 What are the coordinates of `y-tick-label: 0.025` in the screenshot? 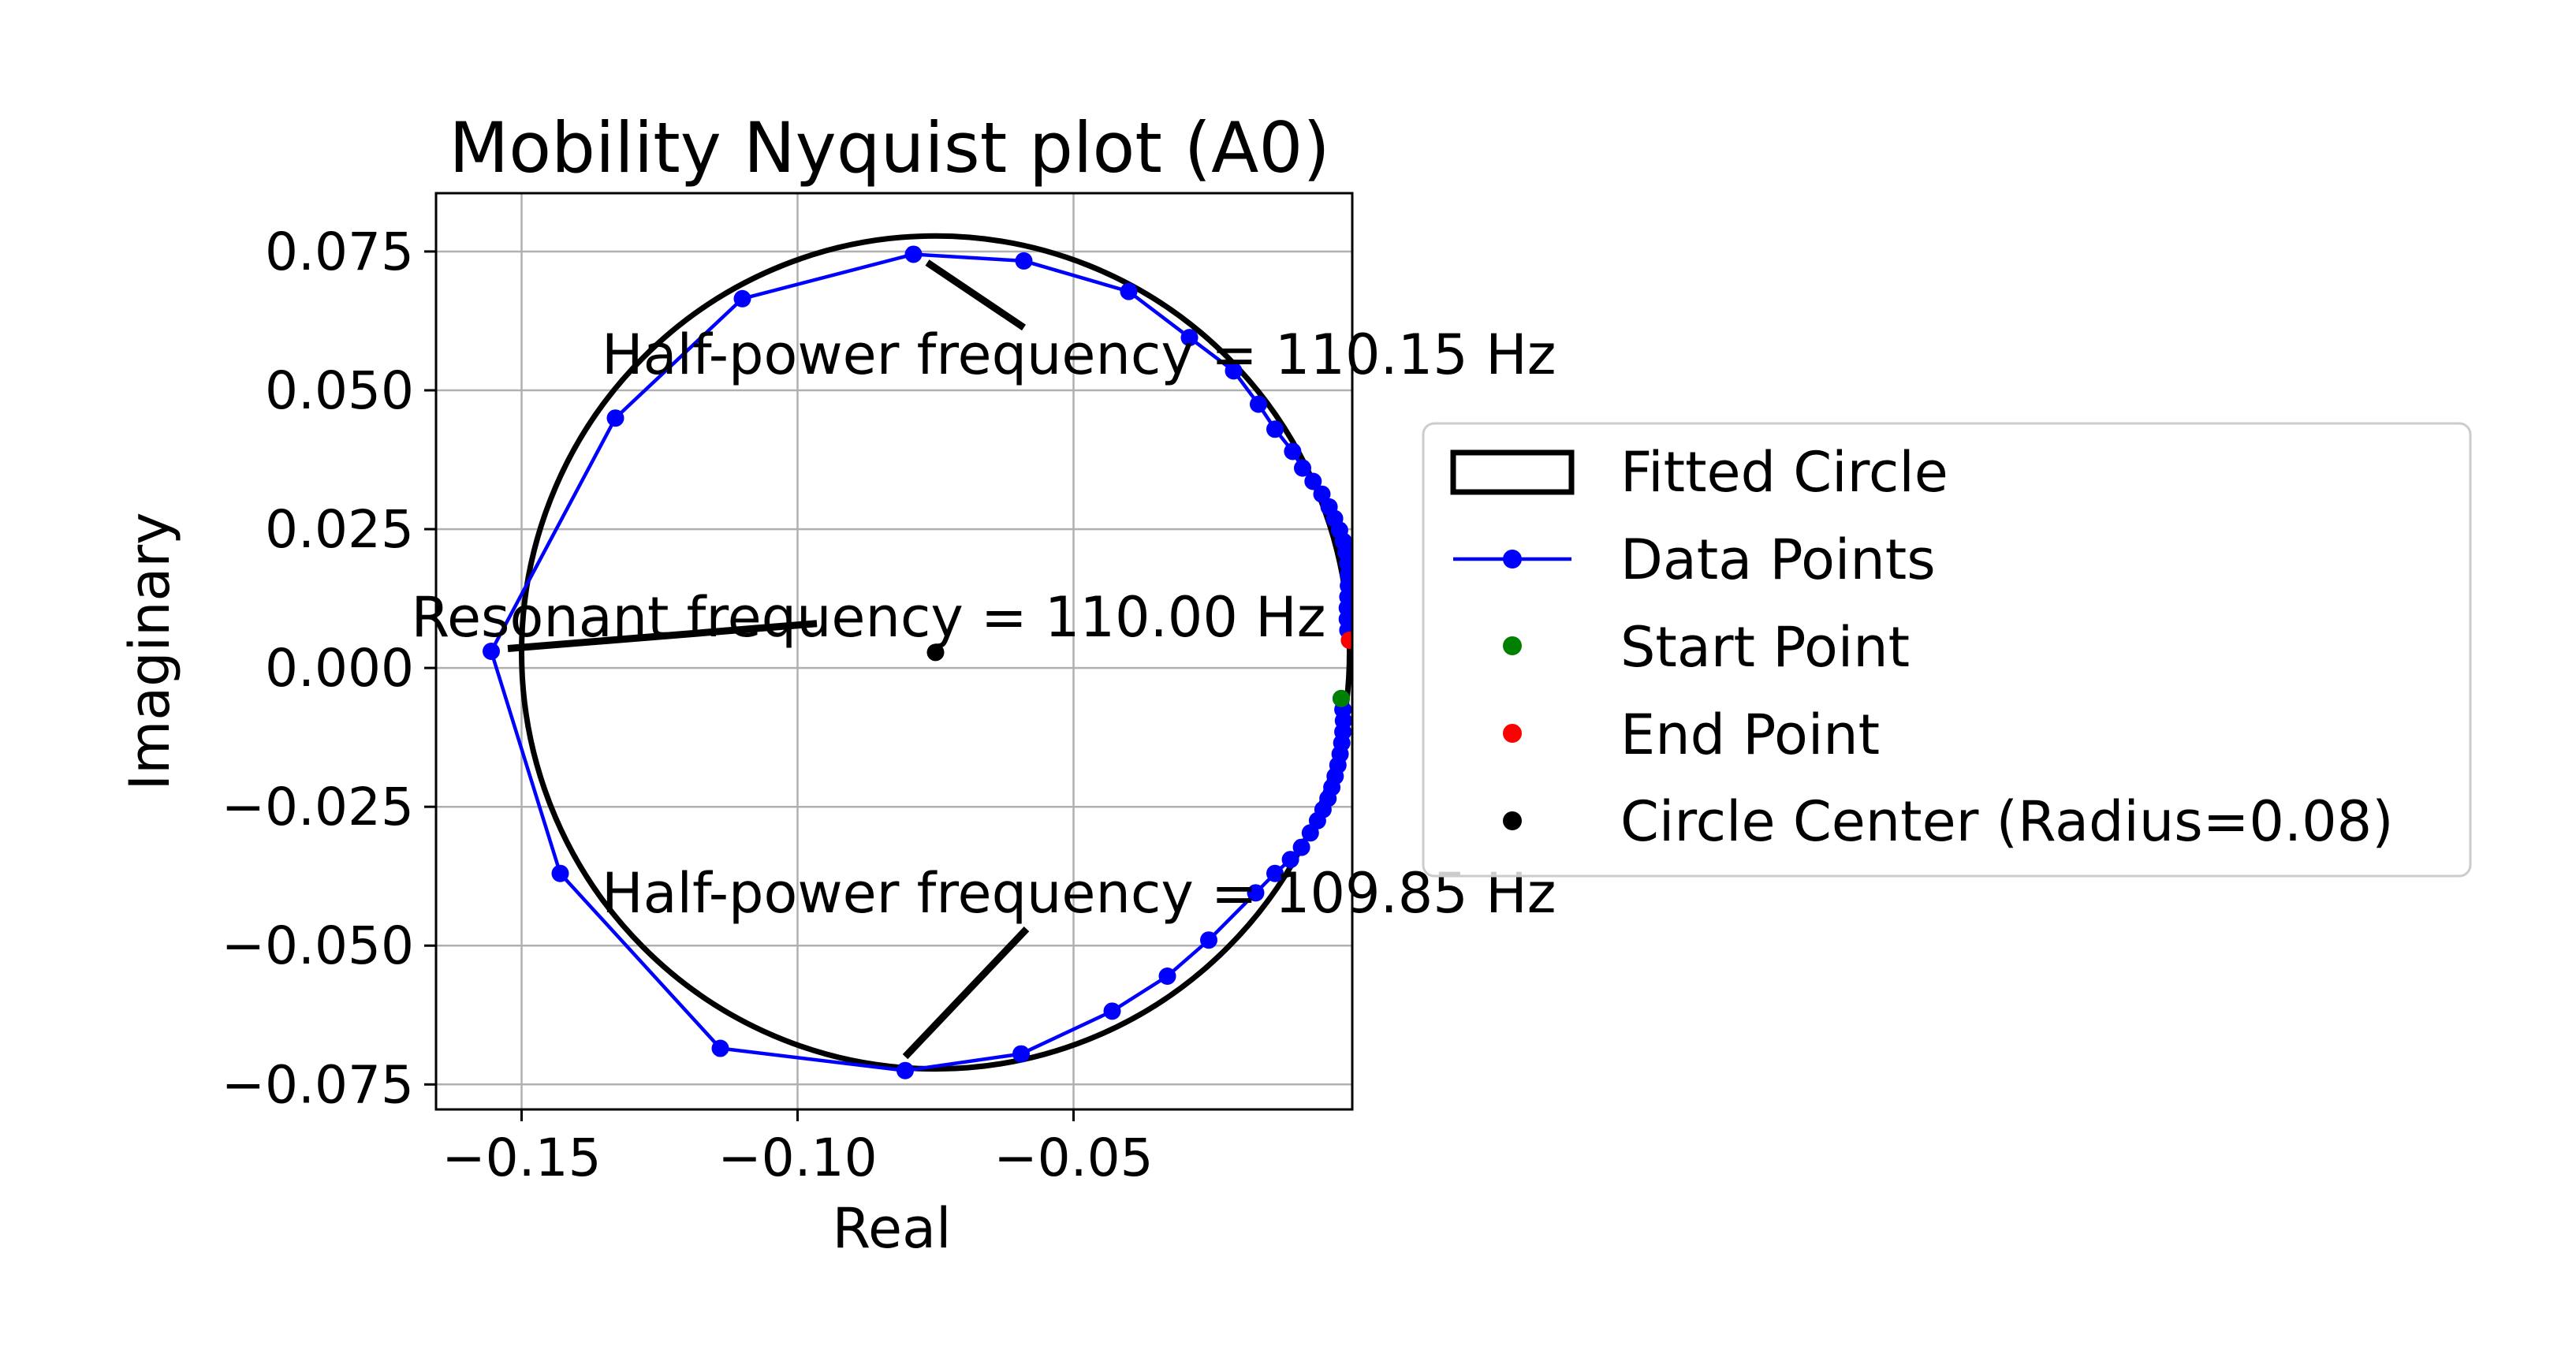 It's located at (339, 529).